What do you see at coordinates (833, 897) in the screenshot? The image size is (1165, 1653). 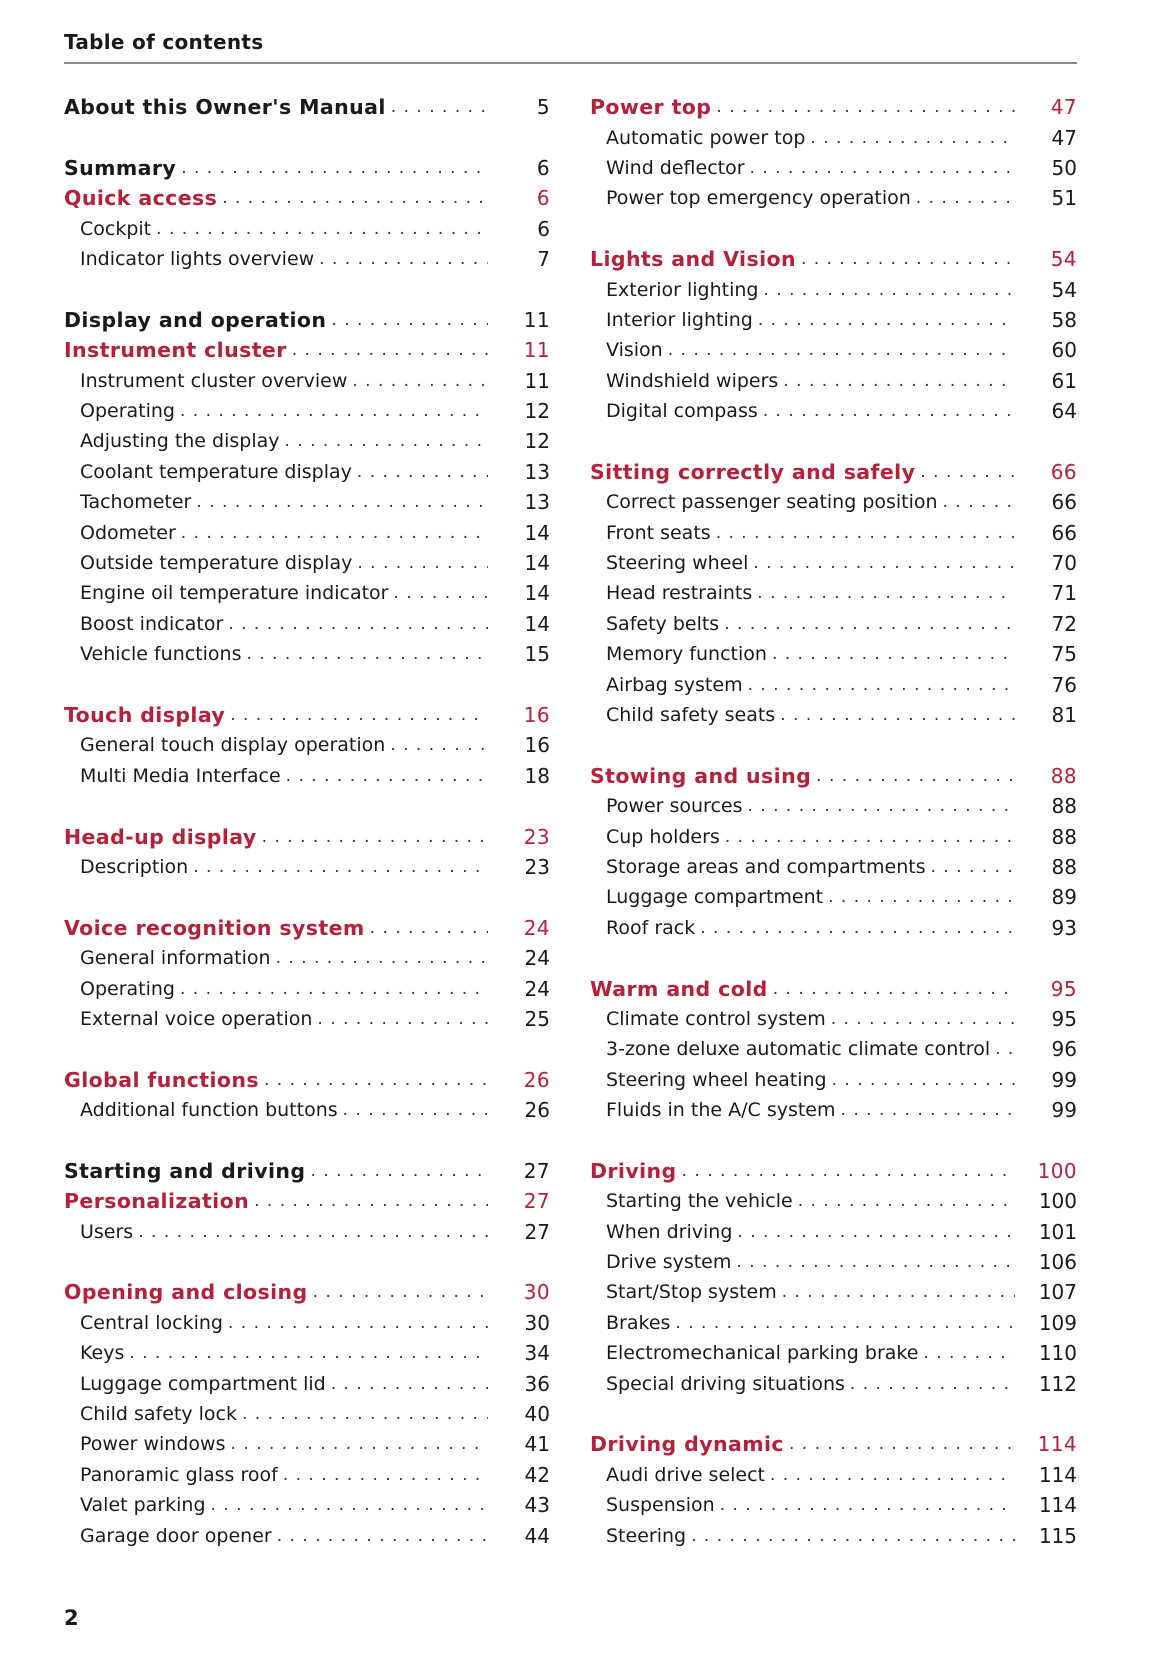 I see `toc-entry-sub: Luggage compartment 89` at bounding box center [833, 897].